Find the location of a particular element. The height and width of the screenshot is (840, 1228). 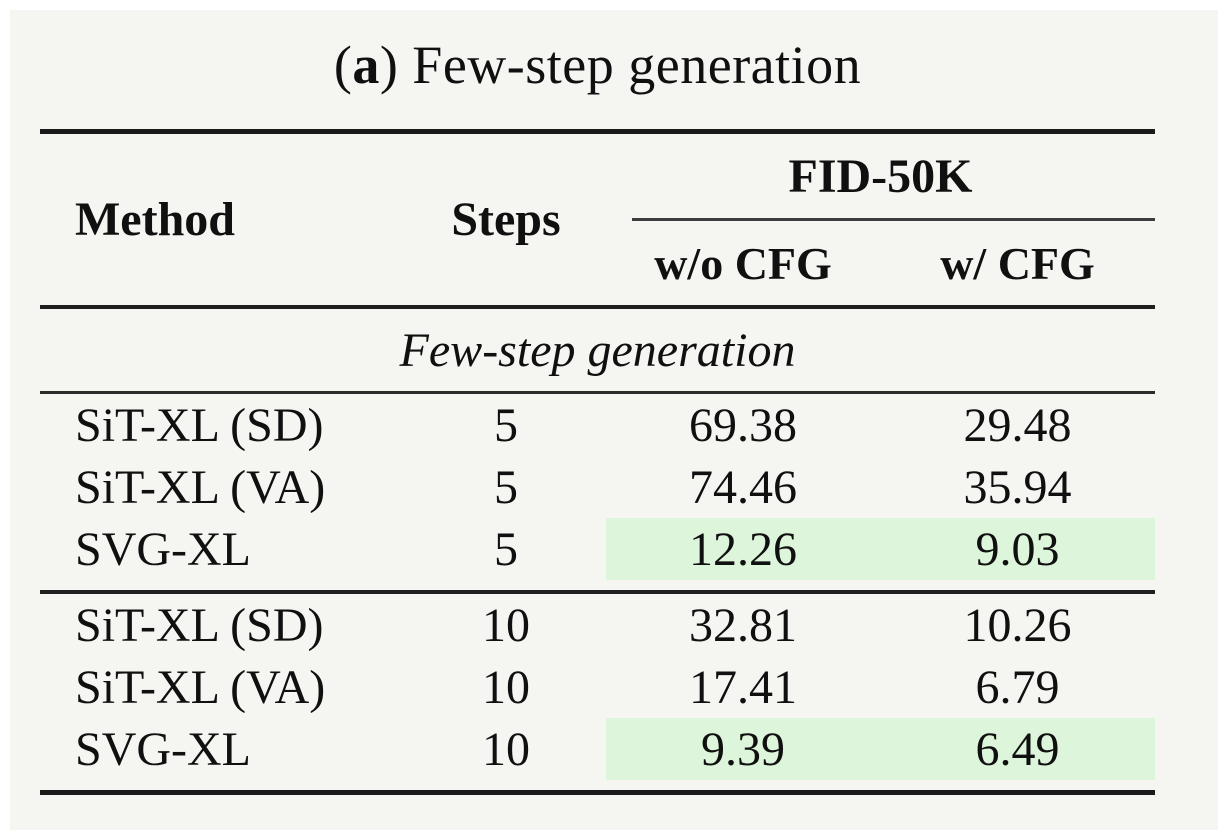

cell-fid-w-cfg-highlighted: 6.49 is located at coordinates (1017, 749).